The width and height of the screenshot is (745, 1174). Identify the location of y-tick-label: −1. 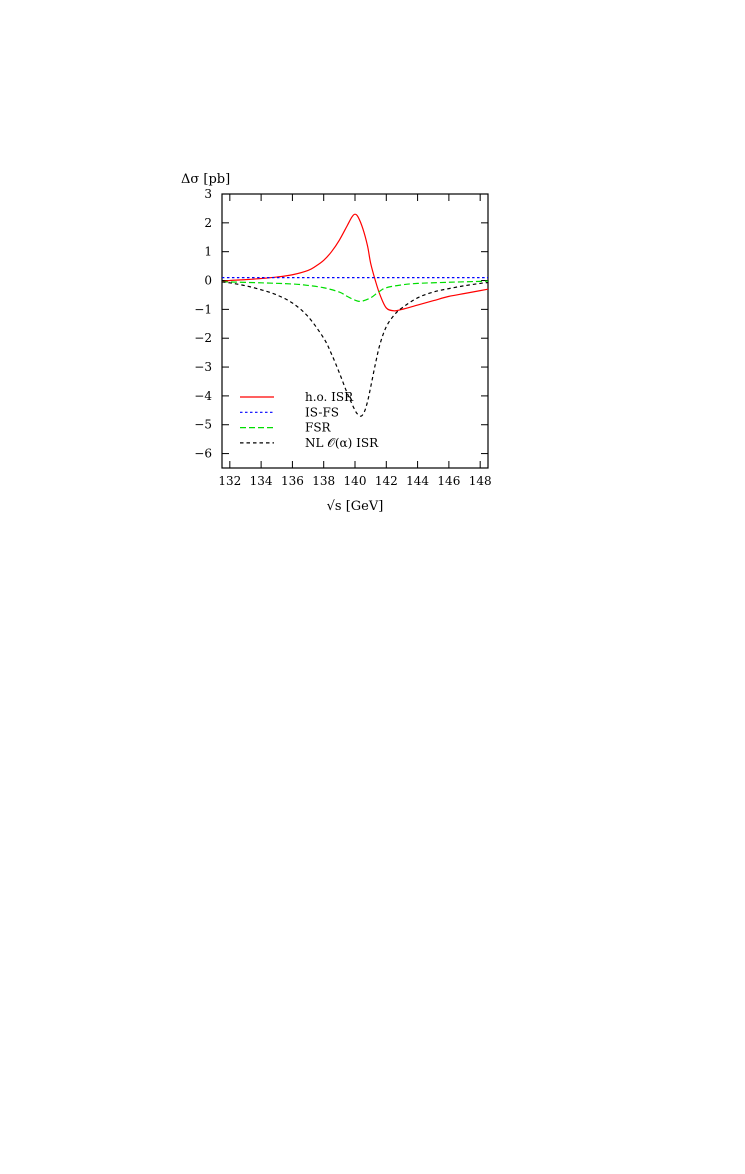
(203, 309).